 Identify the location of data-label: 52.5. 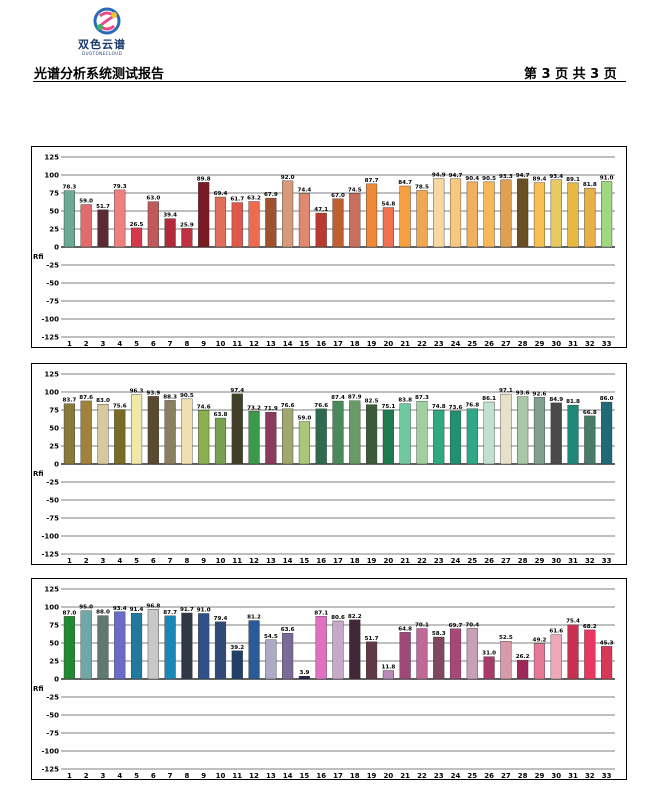
(506, 638).